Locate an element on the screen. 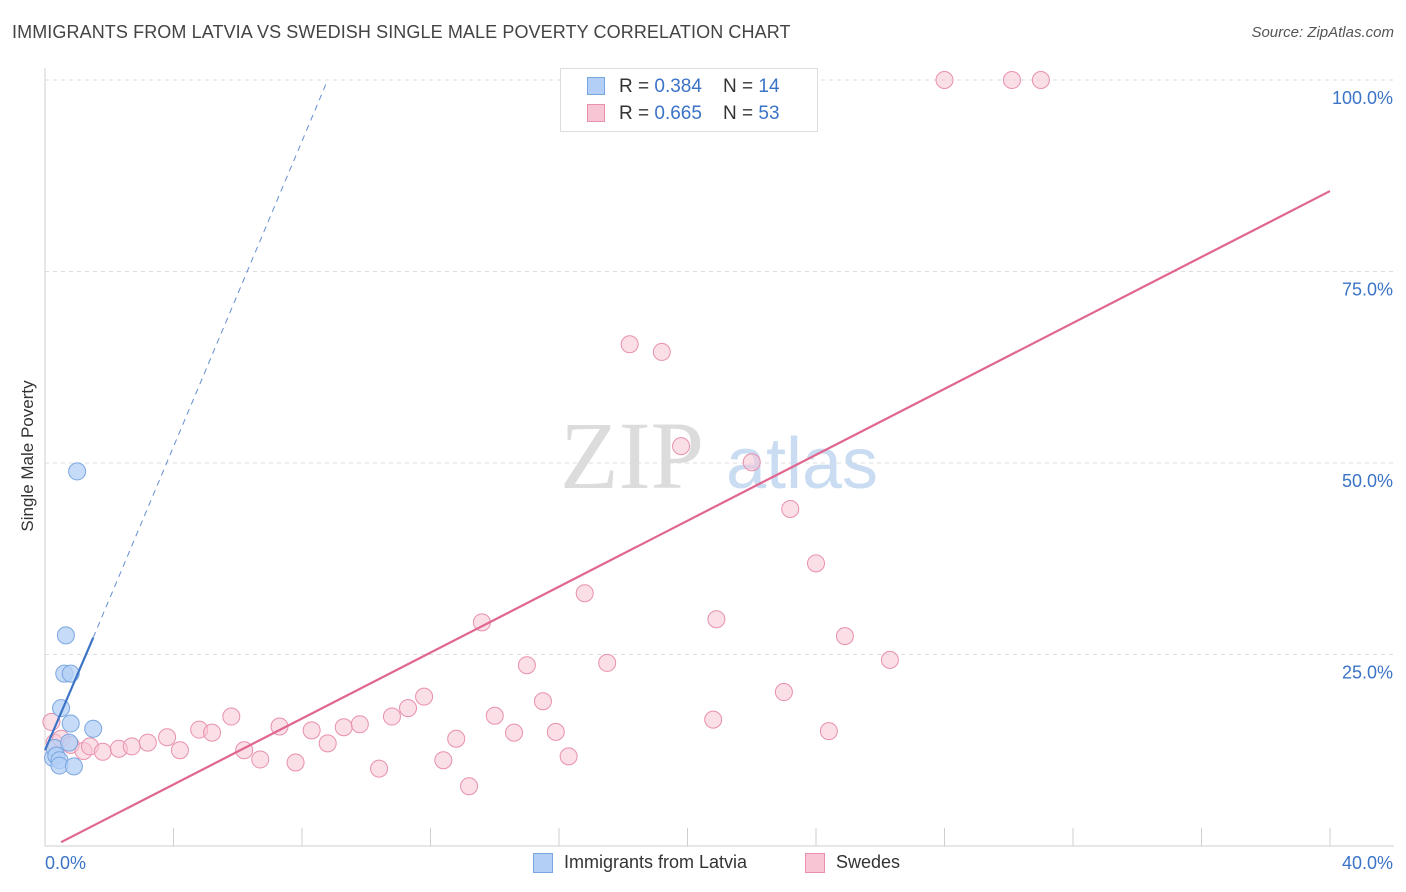 The width and height of the screenshot is (1406, 892). swedes-swatch is located at coordinates (596, 113).